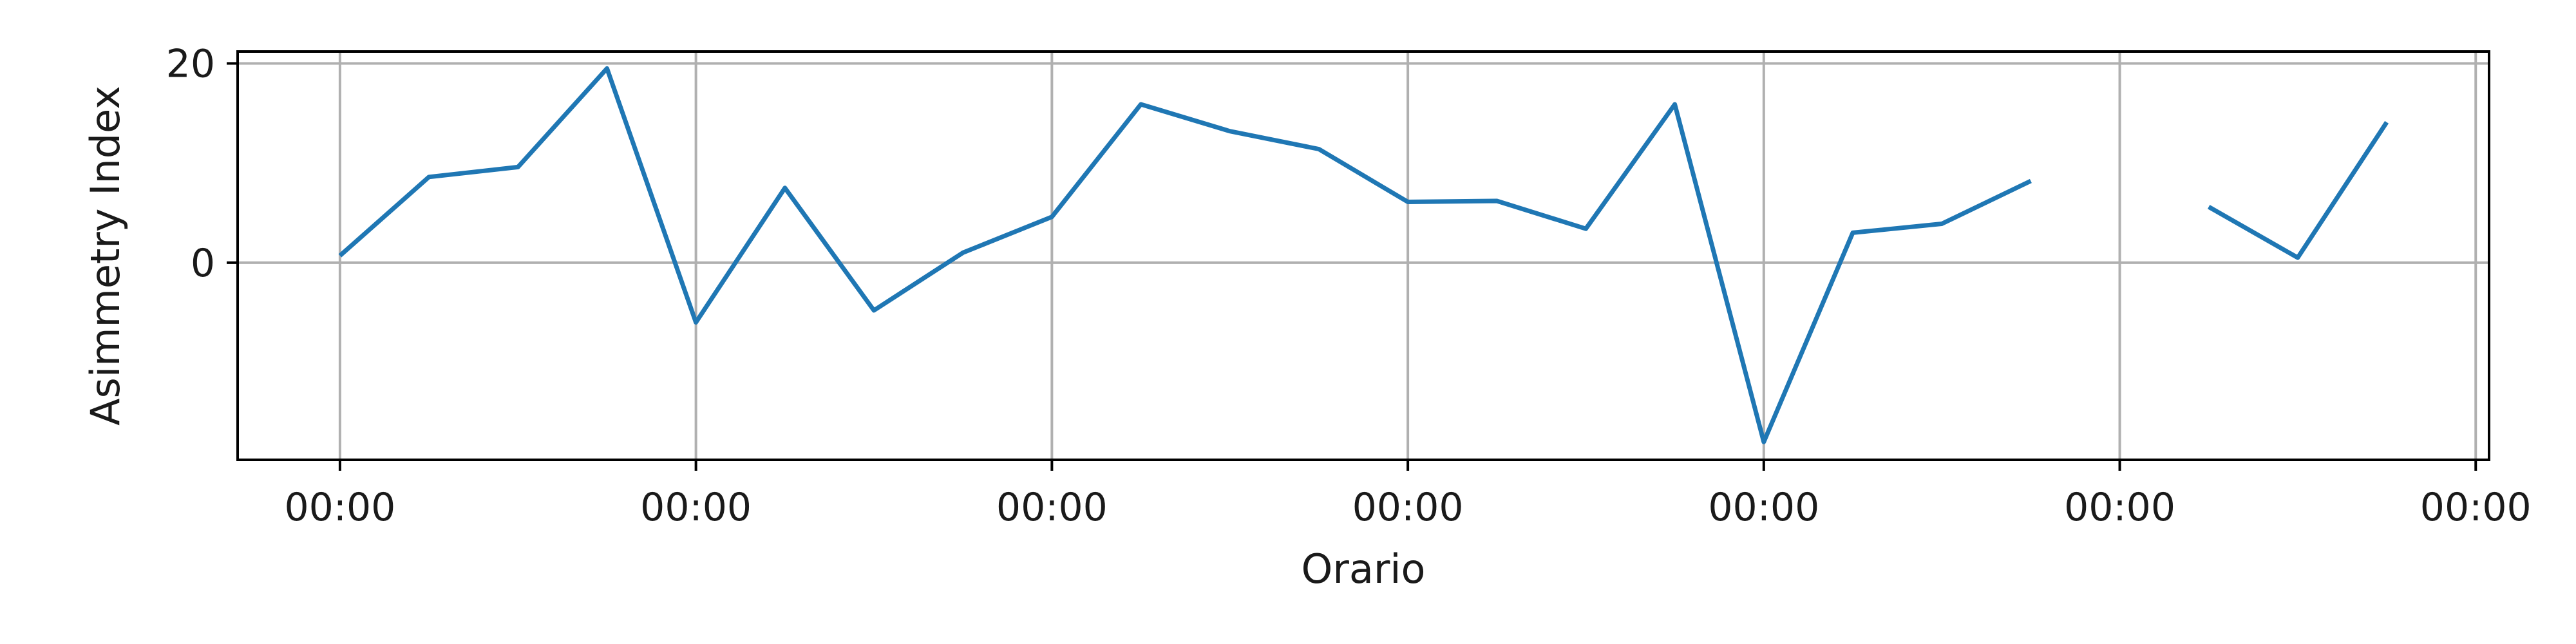 This screenshot has height=644, width=2576. I want to click on series-line-segment, so click(2298, 190).